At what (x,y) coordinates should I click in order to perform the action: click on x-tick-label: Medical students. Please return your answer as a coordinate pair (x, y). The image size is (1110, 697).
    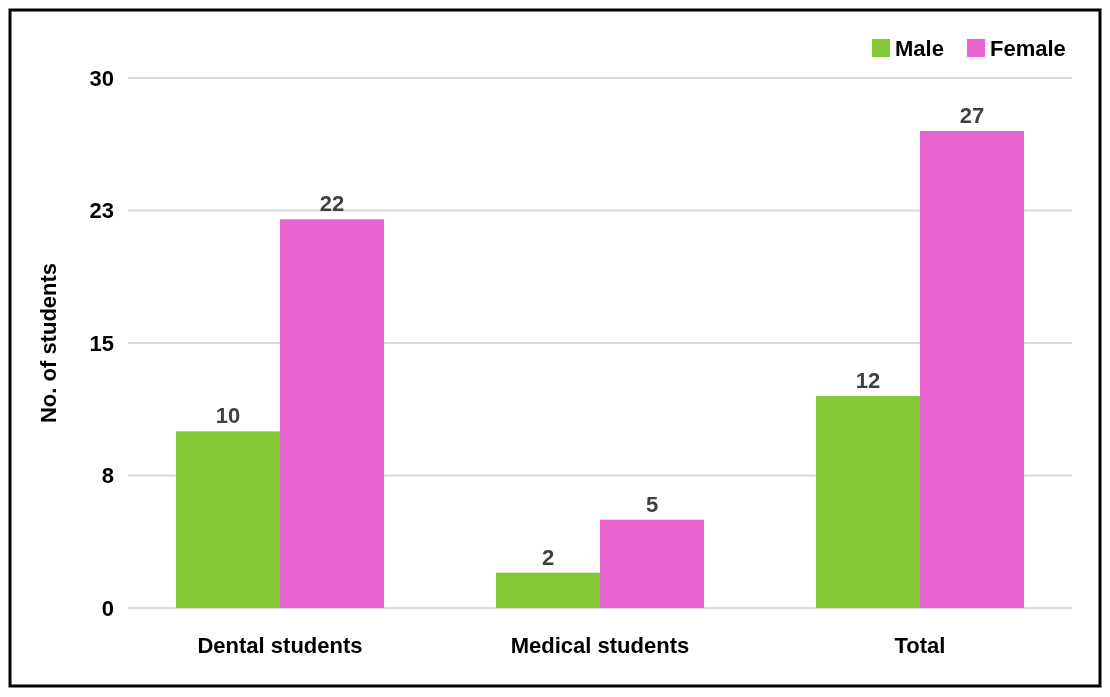
    Looking at the image, I should click on (600, 645).